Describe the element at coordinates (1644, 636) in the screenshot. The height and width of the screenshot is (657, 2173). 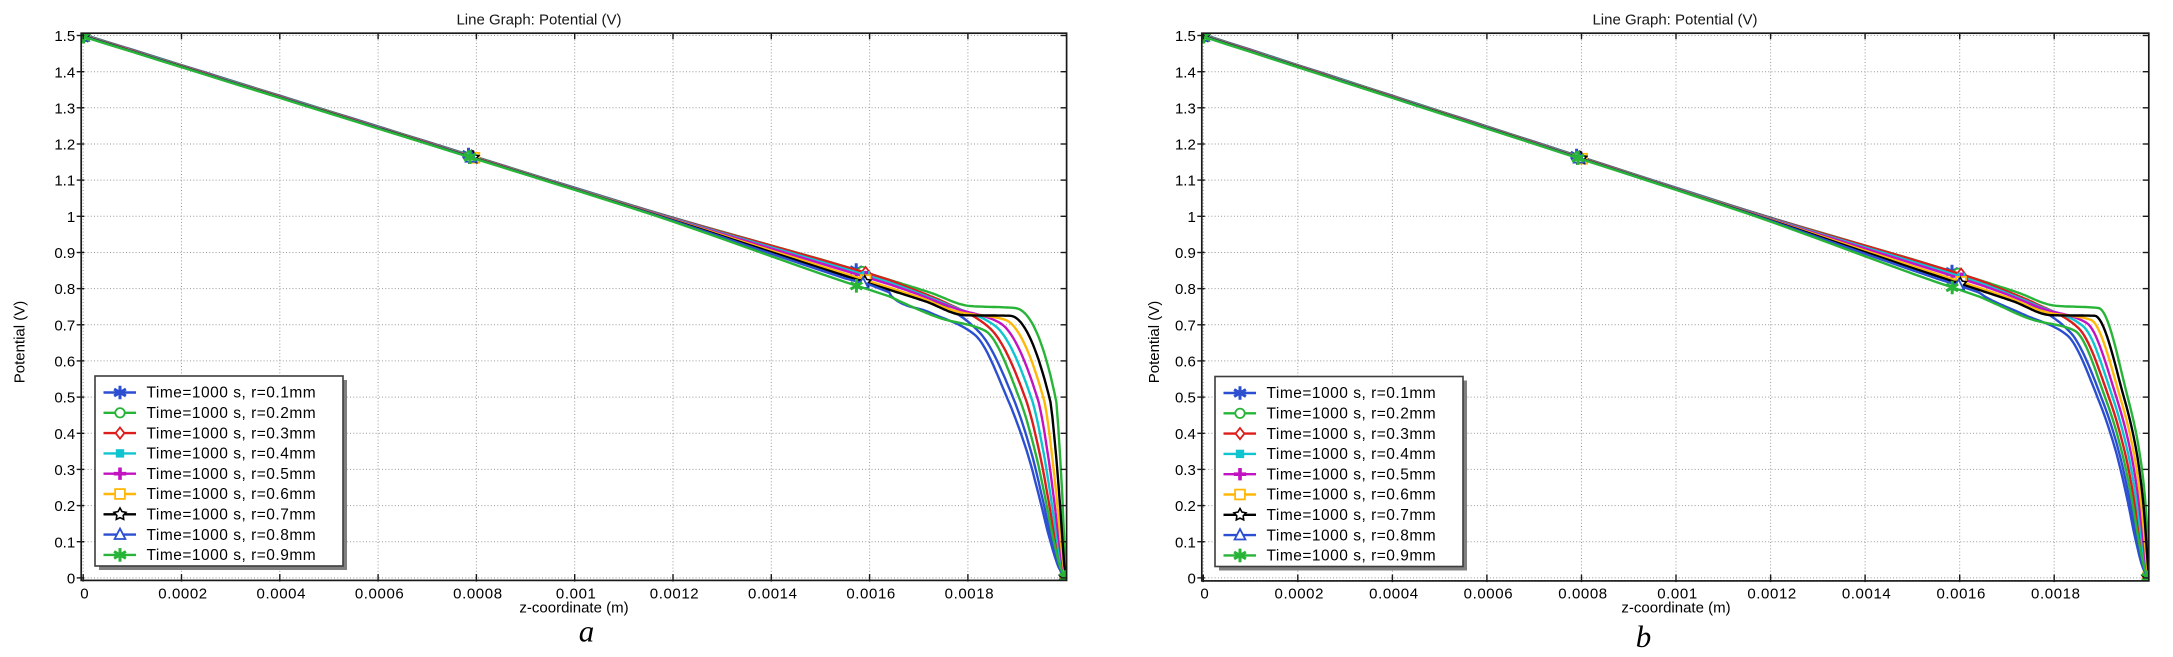
I see `svg-text: b` at that location.